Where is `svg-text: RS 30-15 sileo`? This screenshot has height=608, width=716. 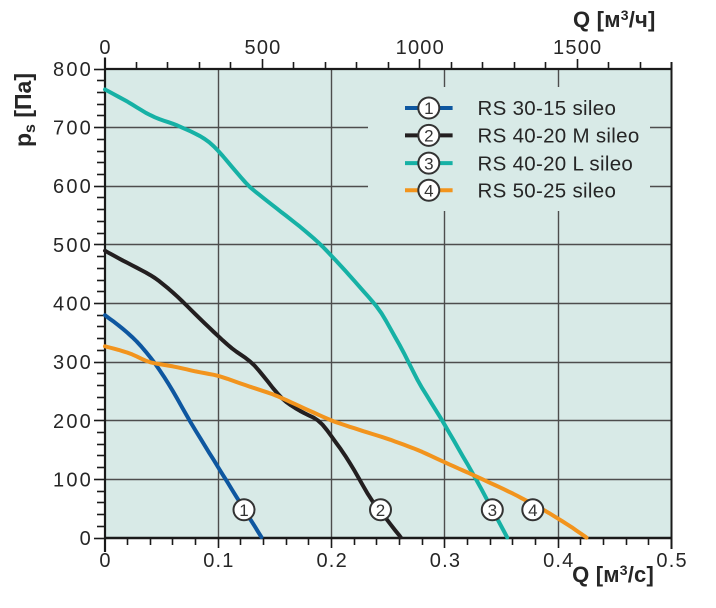
svg-text: RS 30-15 sileo is located at coordinates (547, 108).